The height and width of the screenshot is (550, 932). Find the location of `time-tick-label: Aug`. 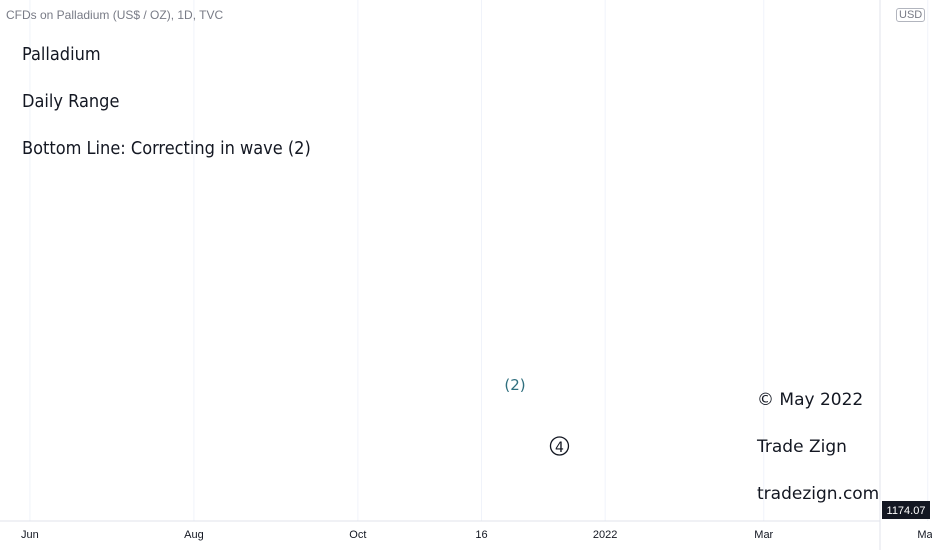

time-tick-label: Aug is located at coordinates (194, 535).